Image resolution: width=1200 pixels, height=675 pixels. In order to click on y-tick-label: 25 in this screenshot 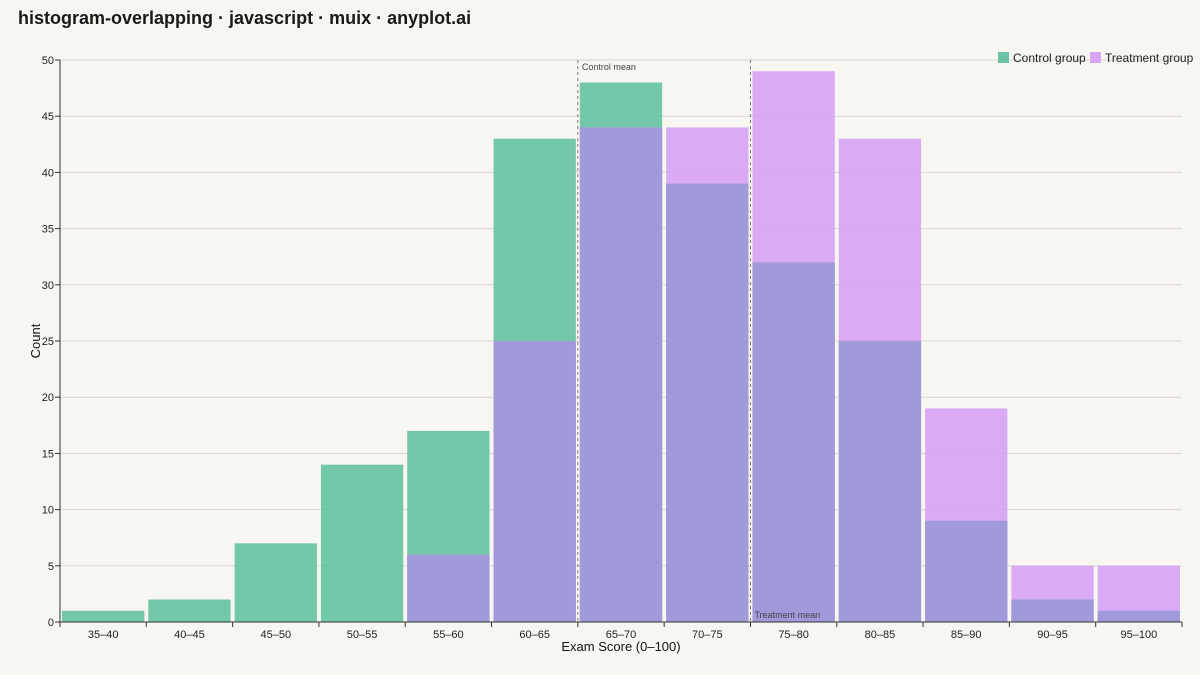, I will do `click(48, 342)`.